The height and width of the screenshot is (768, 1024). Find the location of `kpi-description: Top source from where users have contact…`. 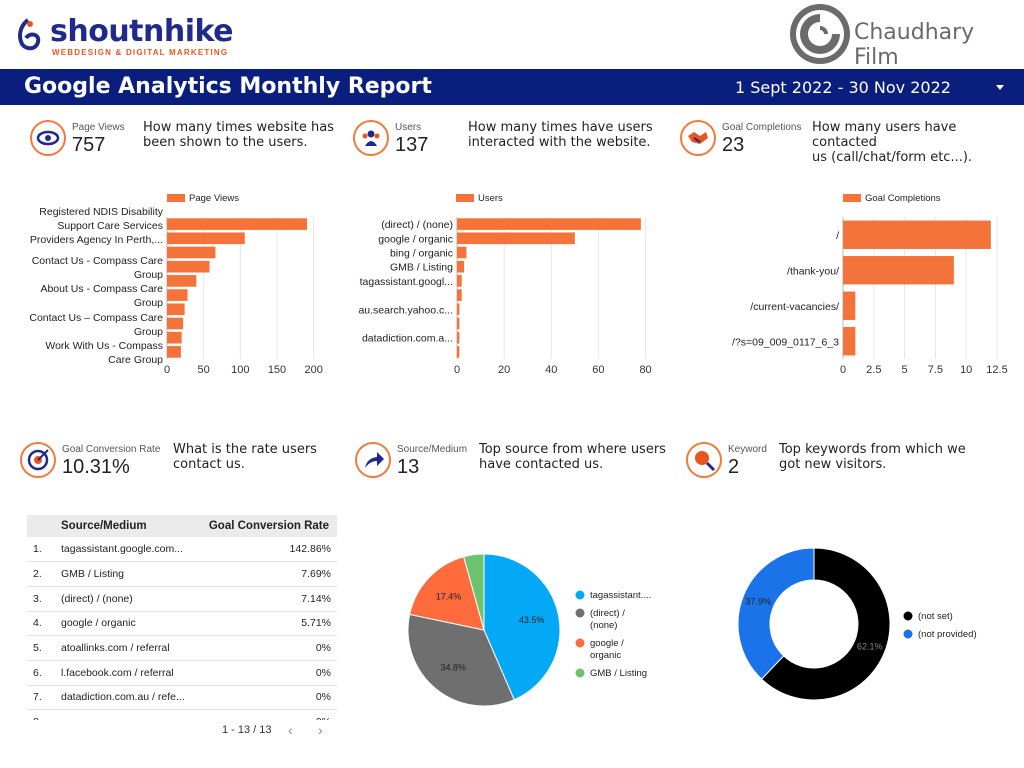

kpi-description: Top source from where users have contact… is located at coordinates (572, 457).